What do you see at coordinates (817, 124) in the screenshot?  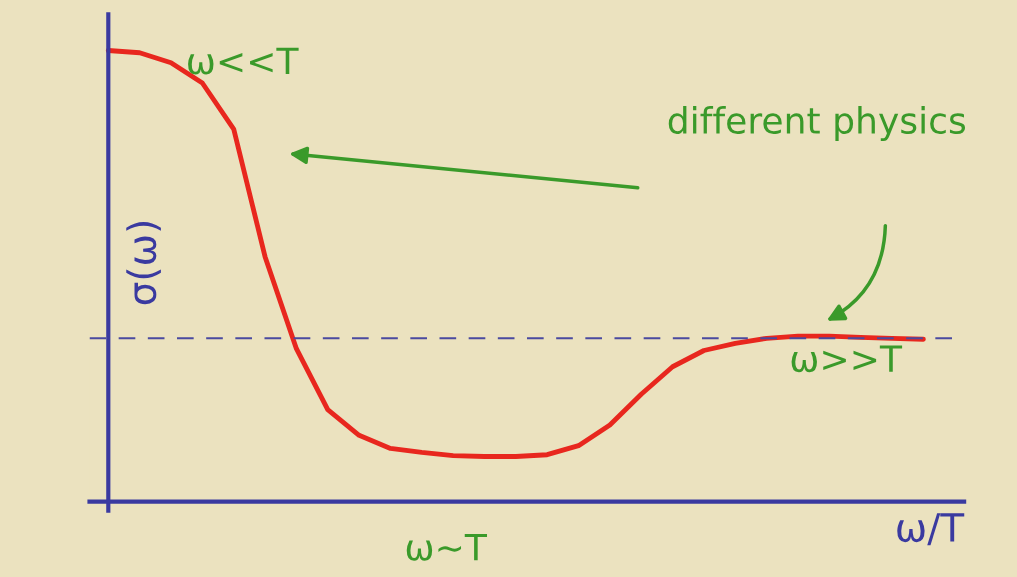 I see `annotation: different physics` at bounding box center [817, 124].